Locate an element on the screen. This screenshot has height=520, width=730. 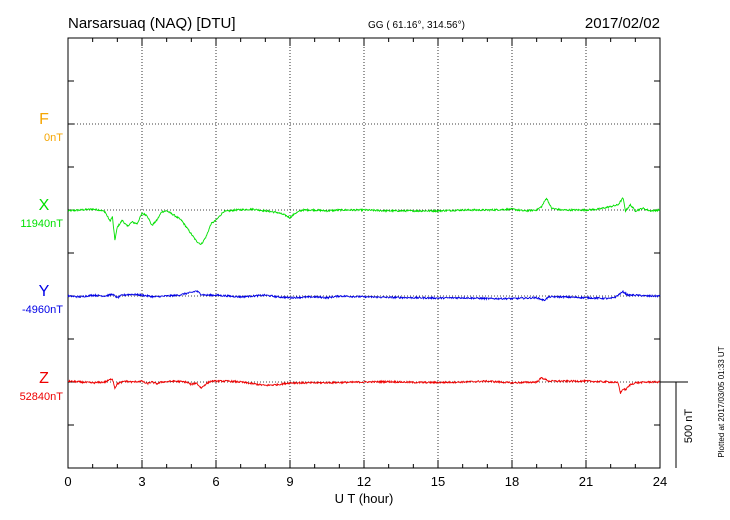
series-line-y is located at coordinates (364, 295).